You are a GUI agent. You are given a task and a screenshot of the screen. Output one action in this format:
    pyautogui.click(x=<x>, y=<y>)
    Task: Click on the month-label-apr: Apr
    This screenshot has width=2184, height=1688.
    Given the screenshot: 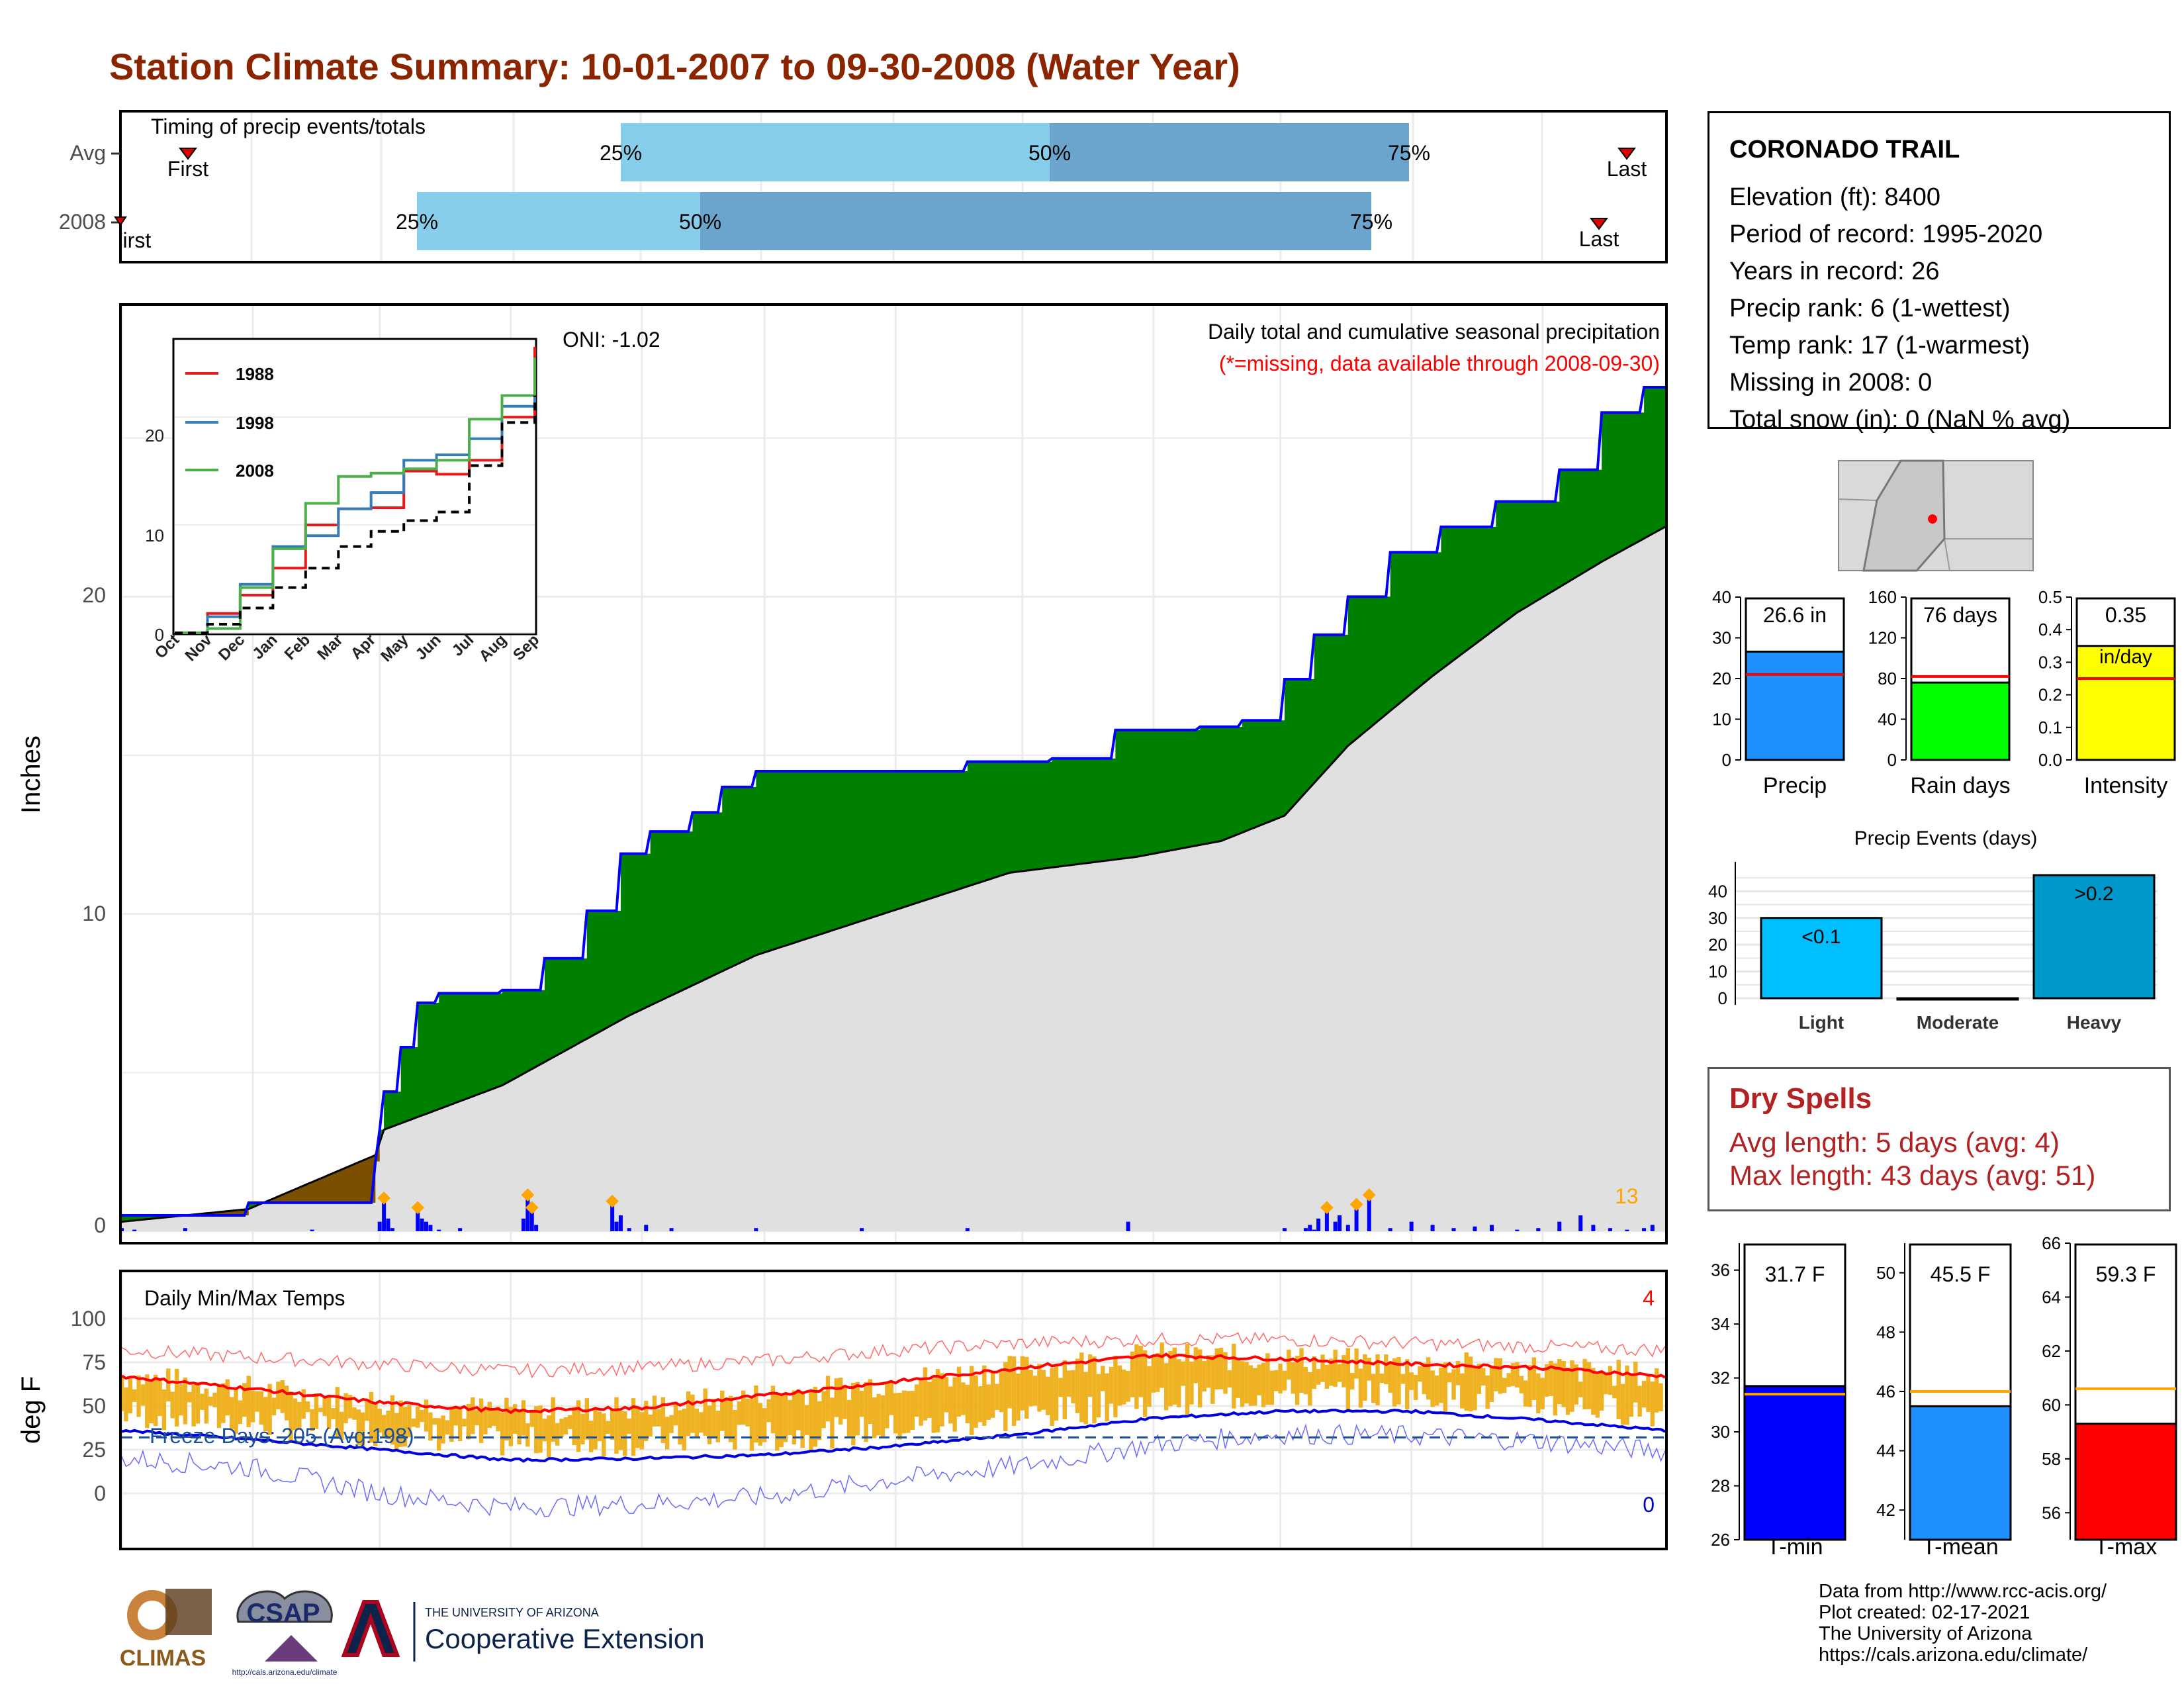 What is the action you would take?
    pyautogui.click(x=896, y=1561)
    